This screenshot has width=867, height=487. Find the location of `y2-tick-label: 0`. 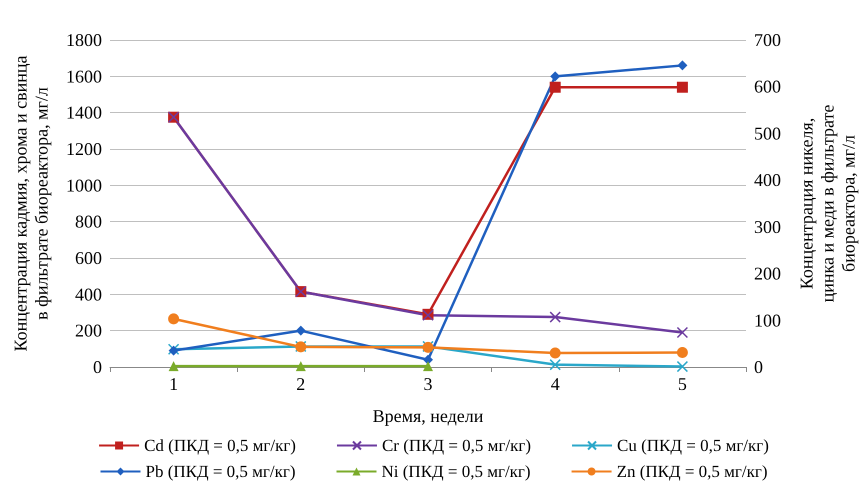

y2-tick-label: 0 is located at coordinates (758, 367).